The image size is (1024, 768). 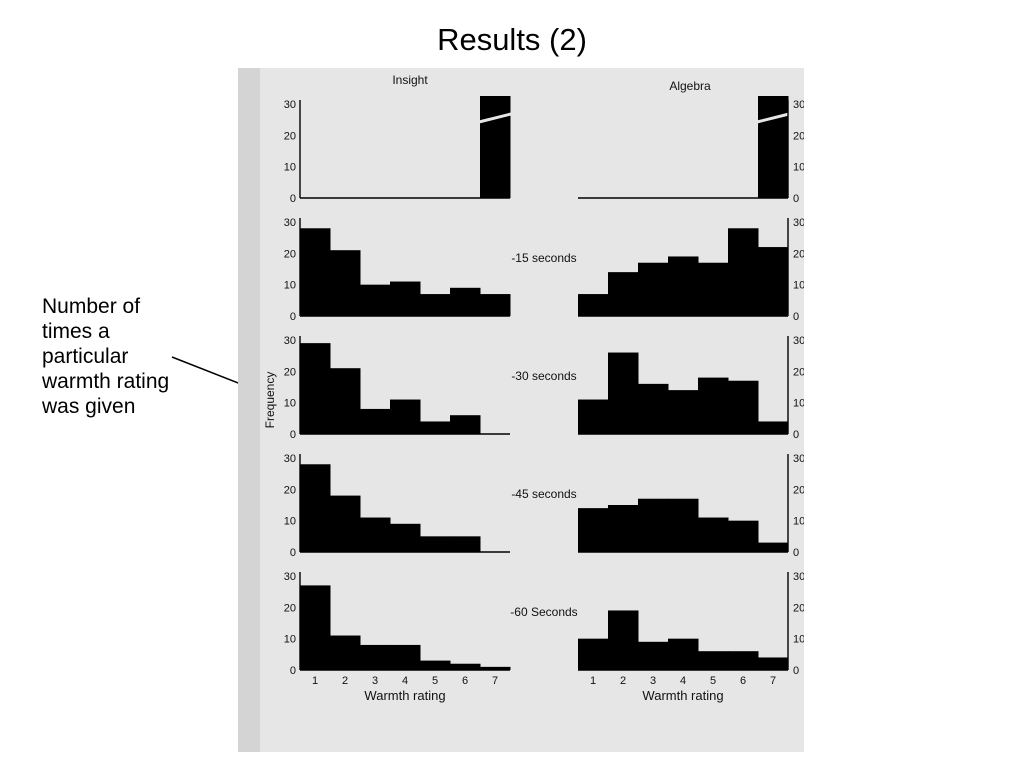 I want to click on scan-gutter, so click(x=249, y=410).